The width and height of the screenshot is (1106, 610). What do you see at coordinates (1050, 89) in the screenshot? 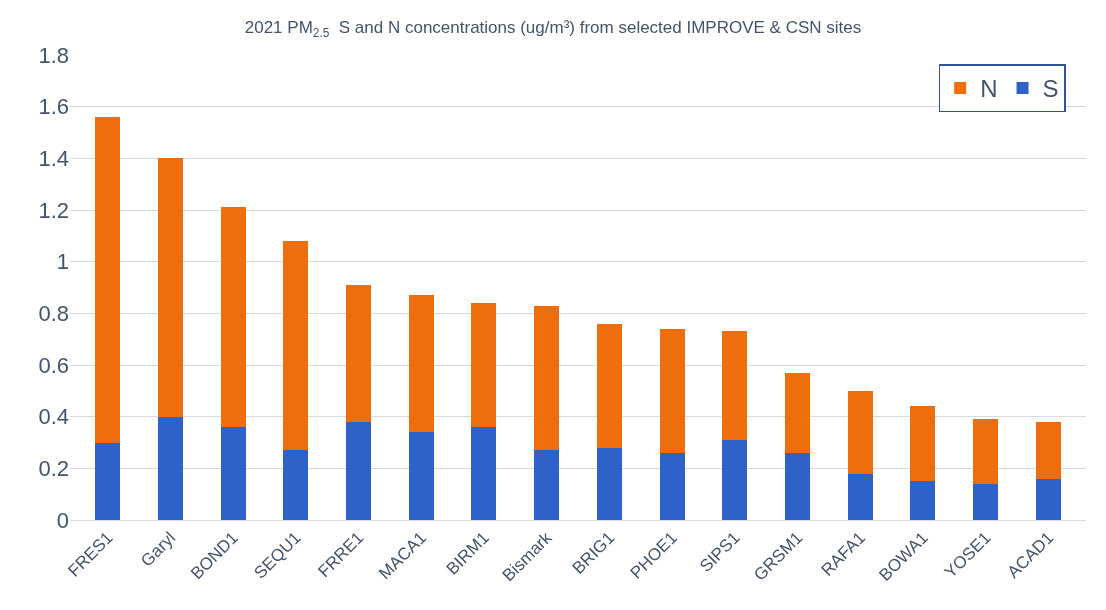
I see `legend-label: S` at bounding box center [1050, 89].